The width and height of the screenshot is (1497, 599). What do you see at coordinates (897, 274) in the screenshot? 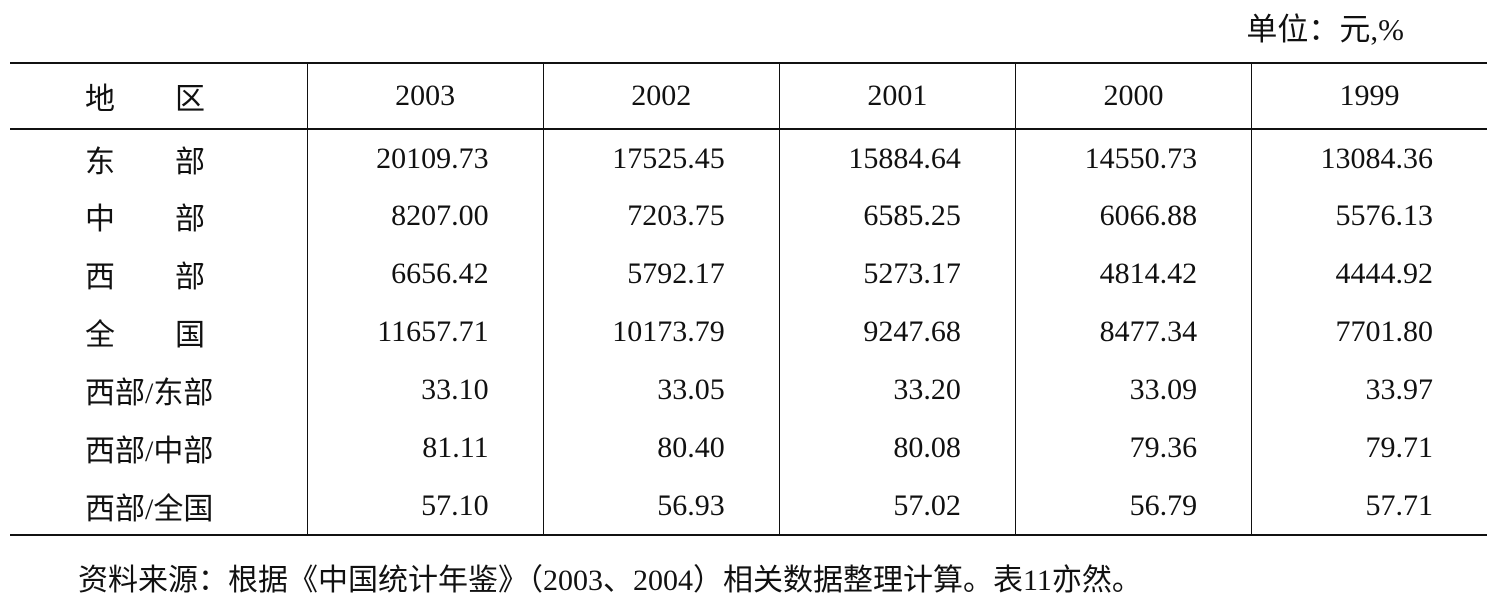
I see `value-cell: 5273.17` at bounding box center [897, 274].